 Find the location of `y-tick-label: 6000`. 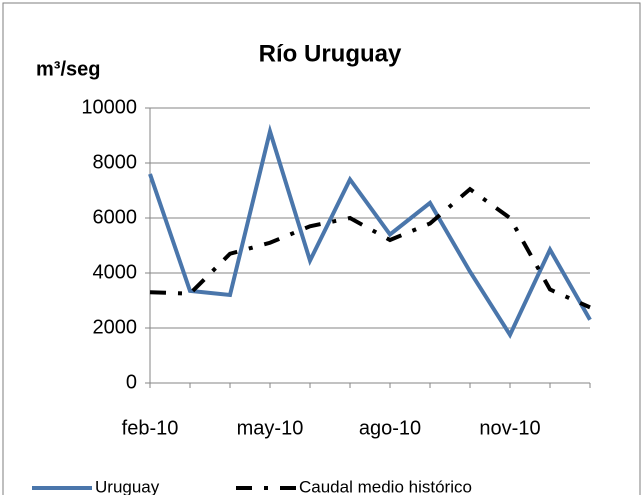

y-tick-label: 6000 is located at coordinates (115, 217).